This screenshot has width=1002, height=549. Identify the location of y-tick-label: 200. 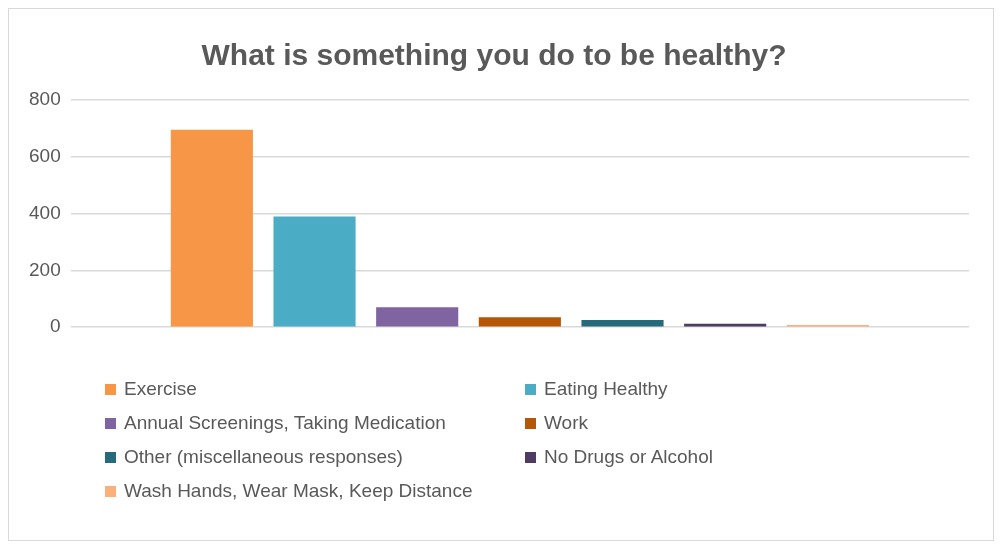
(45, 269).